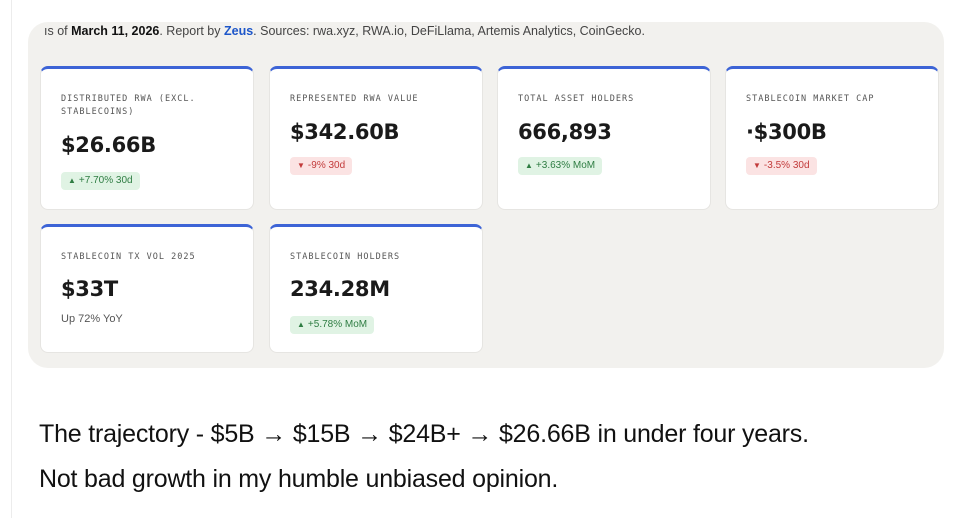 The image size is (964, 518). What do you see at coordinates (105, 180) in the screenshot?
I see `badge-text: +7.70% 30d` at bounding box center [105, 180].